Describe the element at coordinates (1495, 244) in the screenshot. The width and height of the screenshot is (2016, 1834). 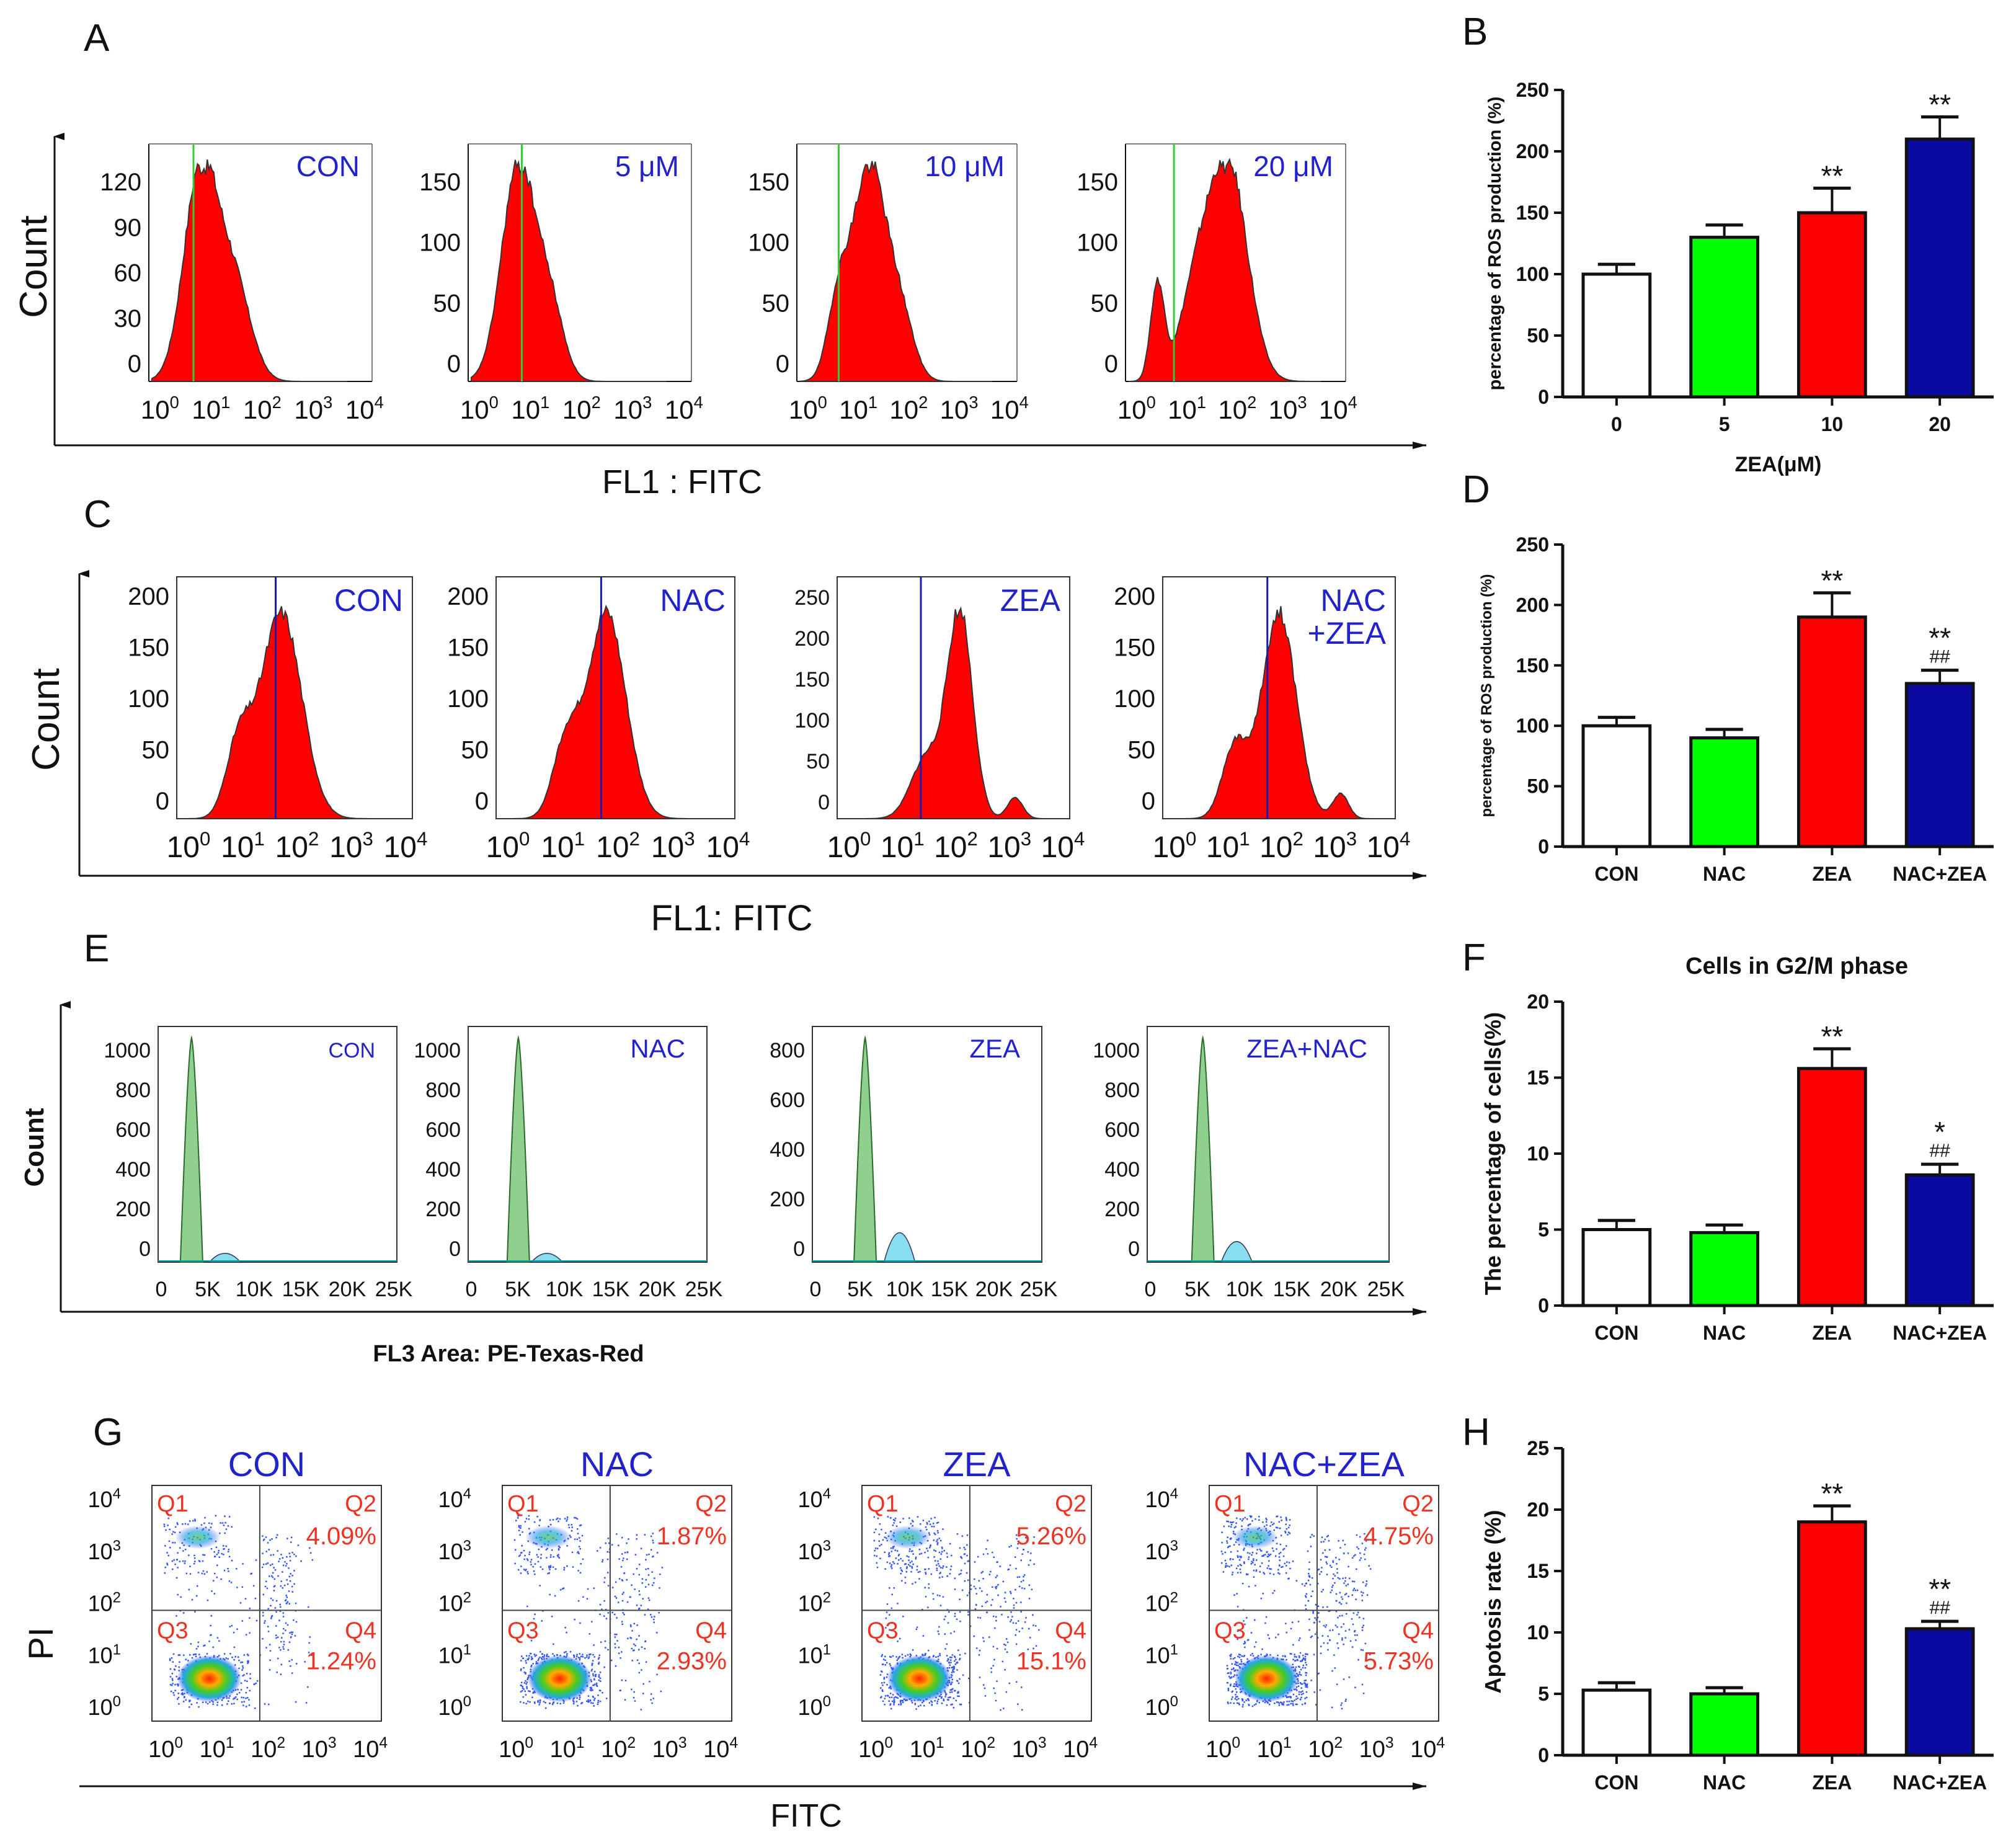
I see `bar-chart-B-ylabel: percentage of ROS production (%)` at that location.